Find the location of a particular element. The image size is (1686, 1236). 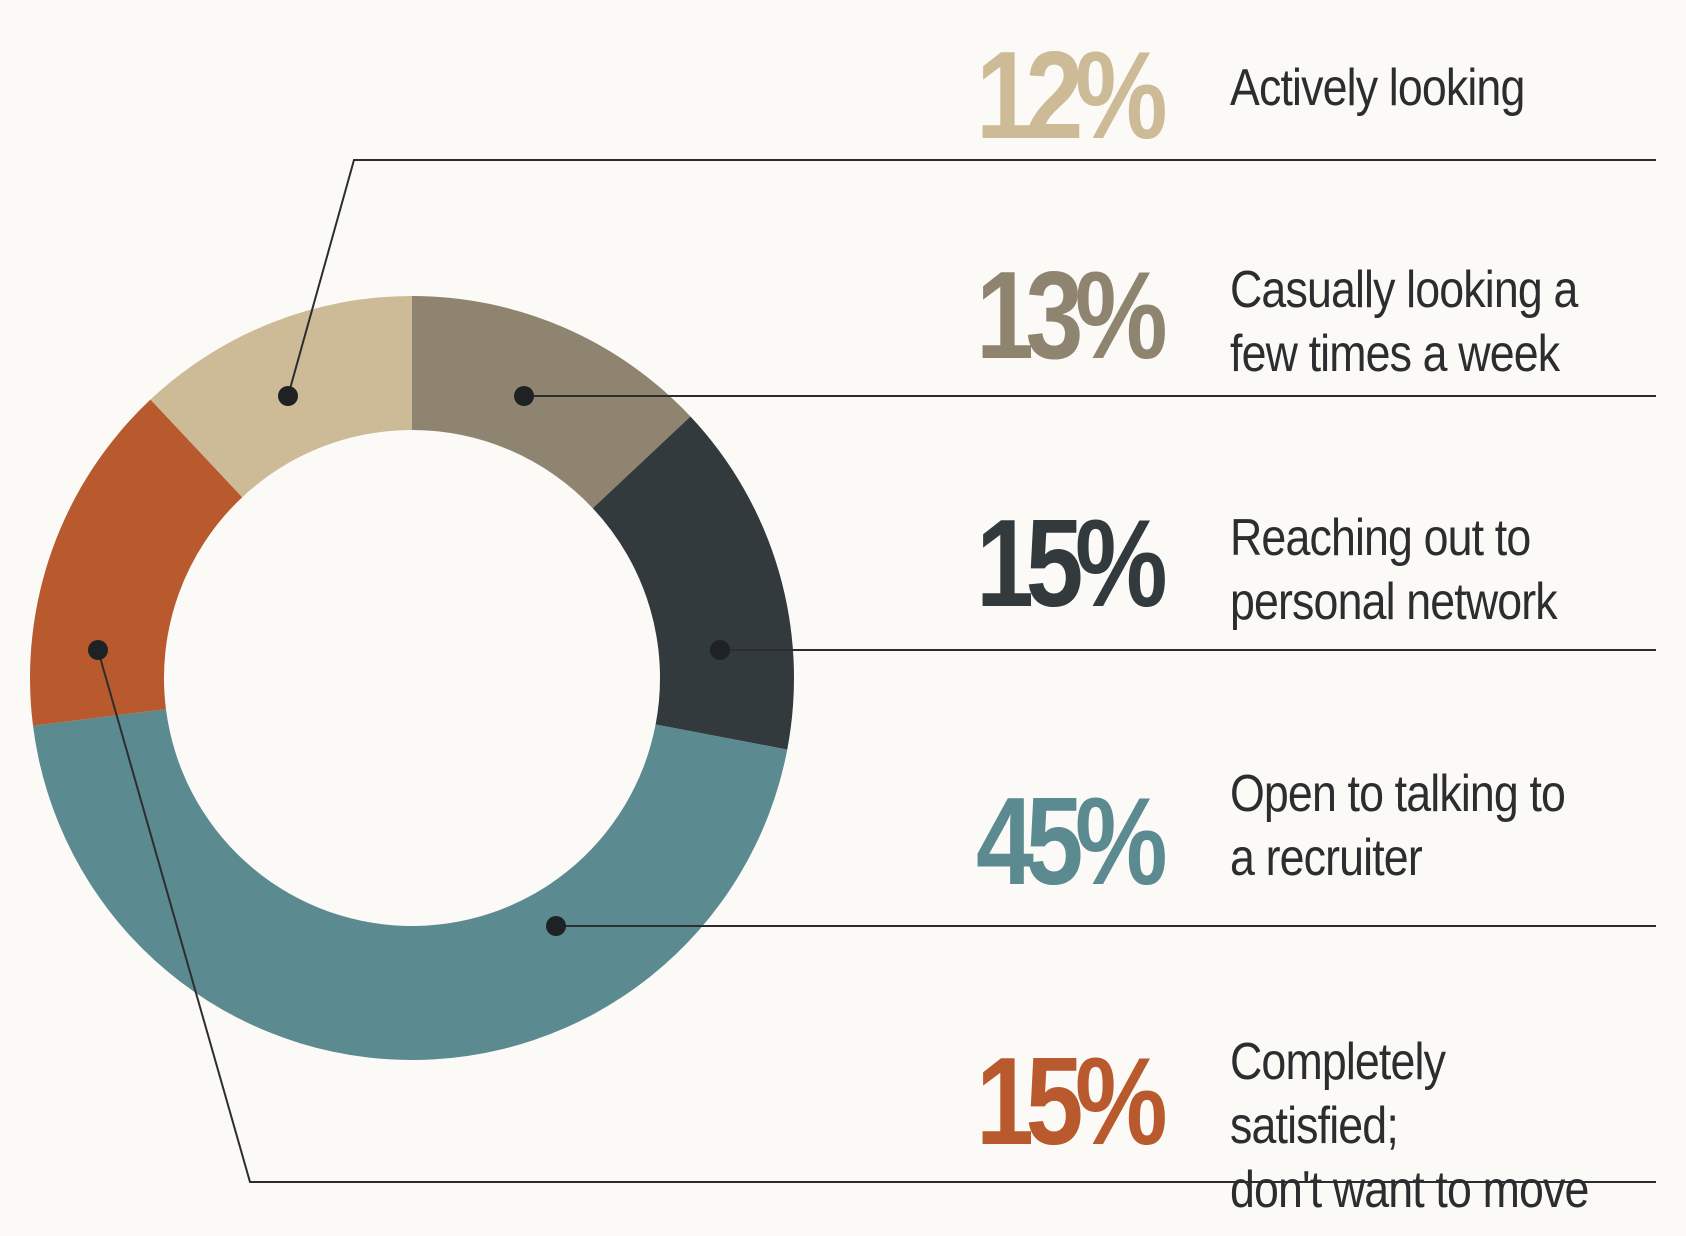

donut-slice-reaching-out-to-personal-network is located at coordinates (693, 583).